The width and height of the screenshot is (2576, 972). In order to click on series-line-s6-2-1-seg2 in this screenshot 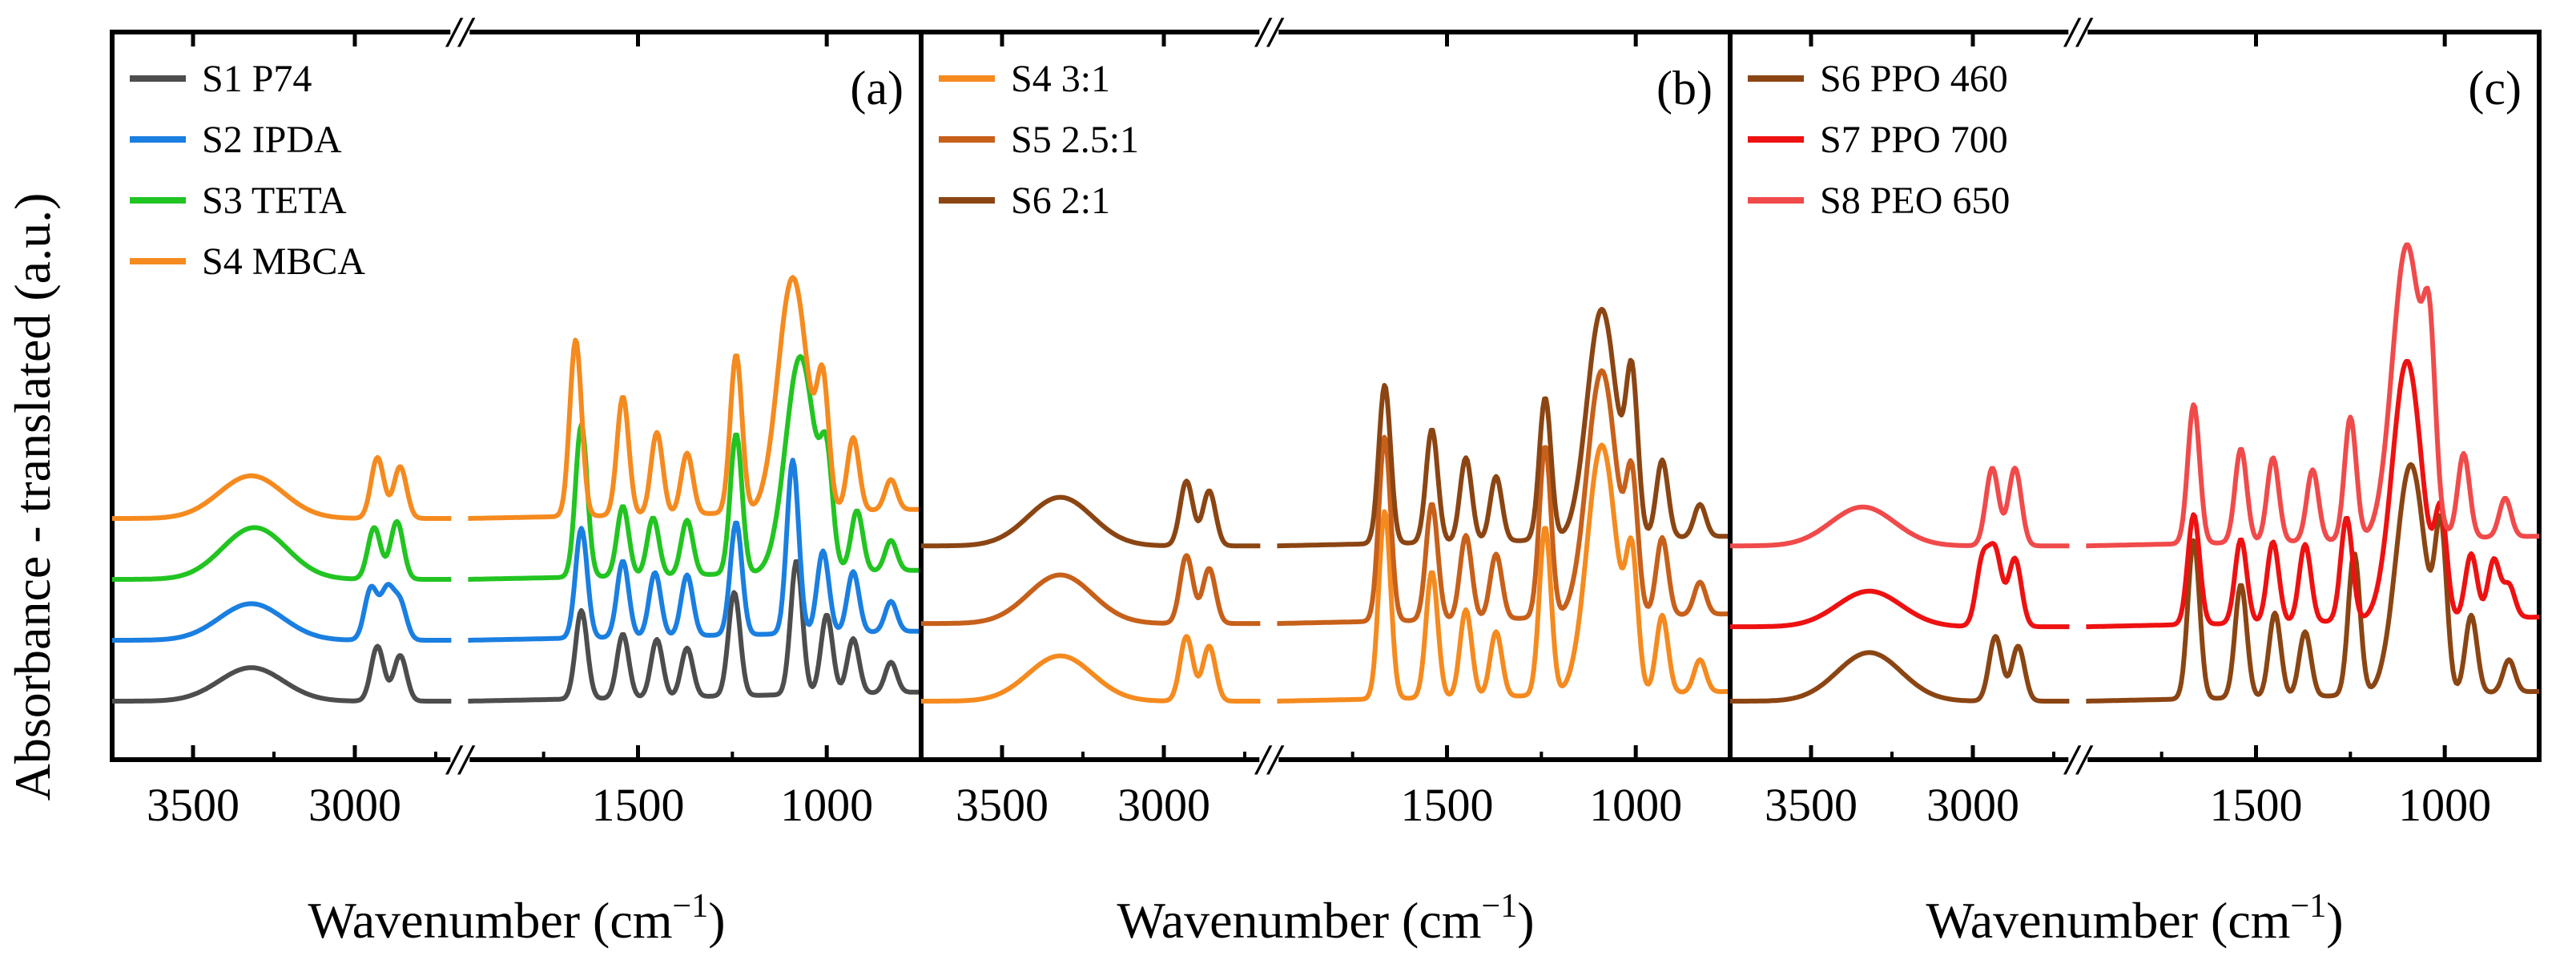, I will do `click(1504, 428)`.